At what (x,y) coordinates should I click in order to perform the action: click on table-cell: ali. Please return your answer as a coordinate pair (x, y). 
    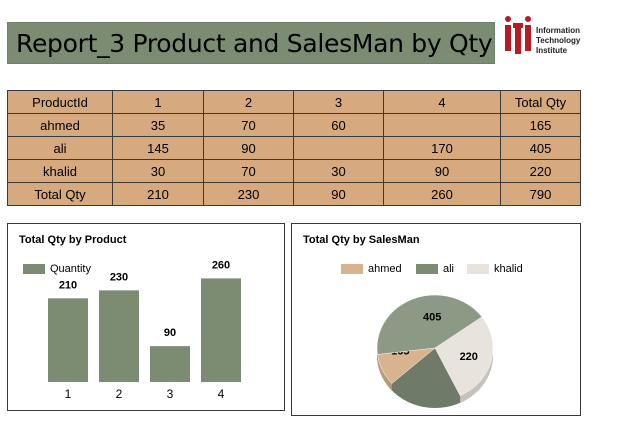
    Looking at the image, I should click on (60, 148).